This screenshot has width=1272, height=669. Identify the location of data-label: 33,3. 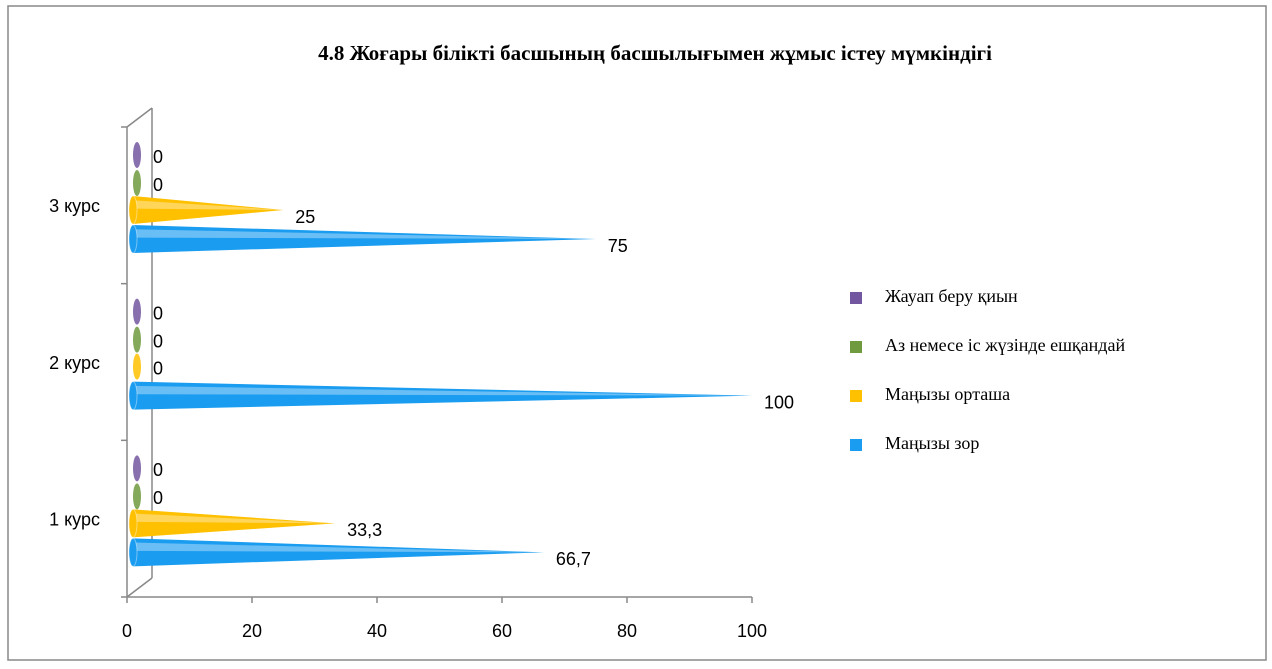
(364, 530).